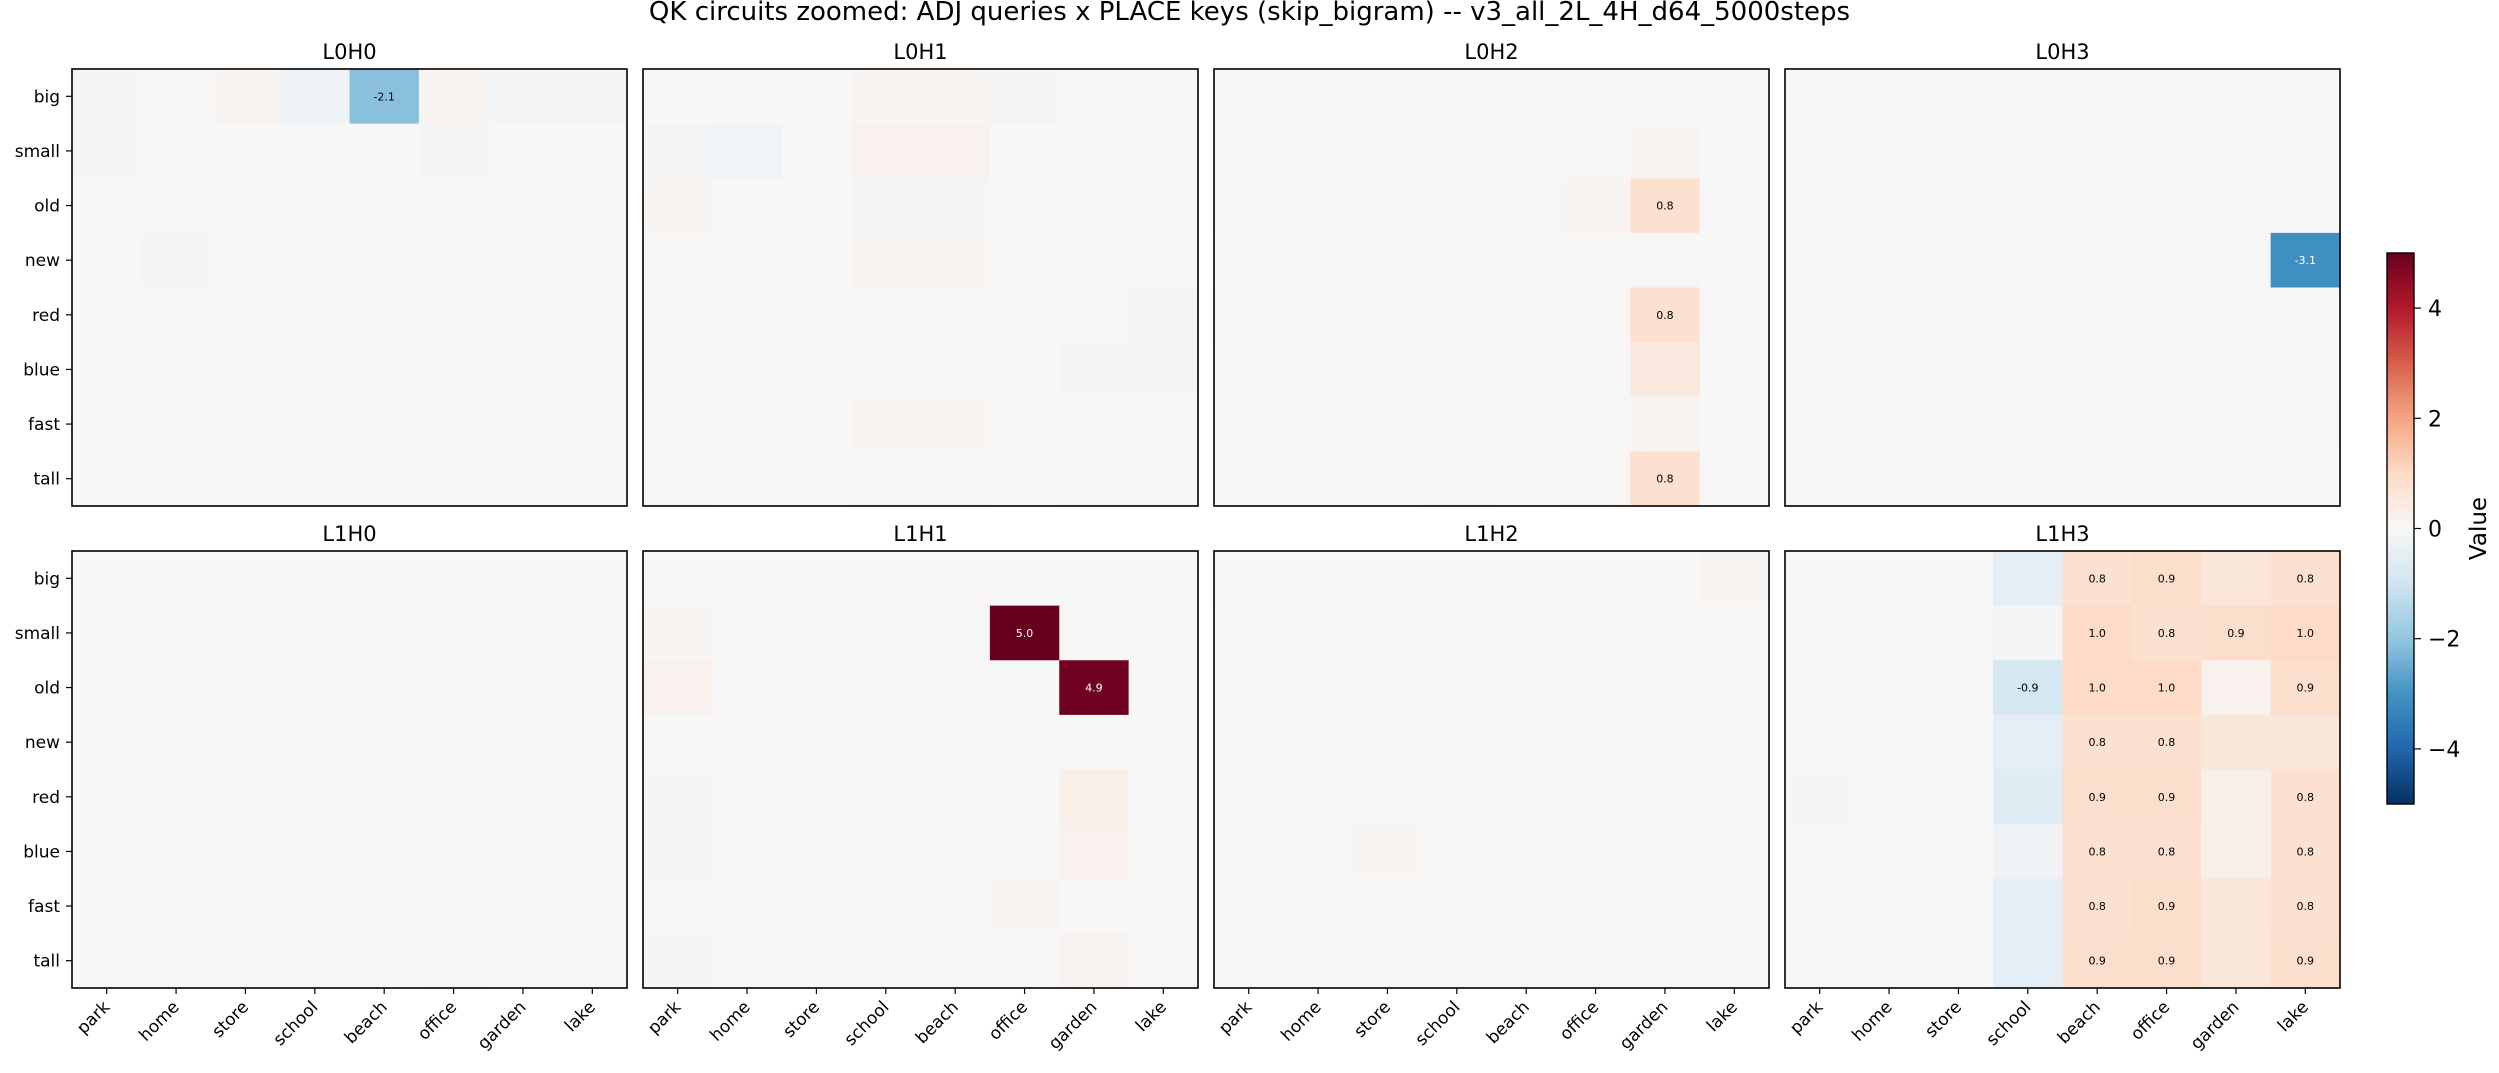 The height and width of the screenshot is (1073, 2499). What do you see at coordinates (41, 852) in the screenshot?
I see `y-tick-label: blue` at bounding box center [41, 852].